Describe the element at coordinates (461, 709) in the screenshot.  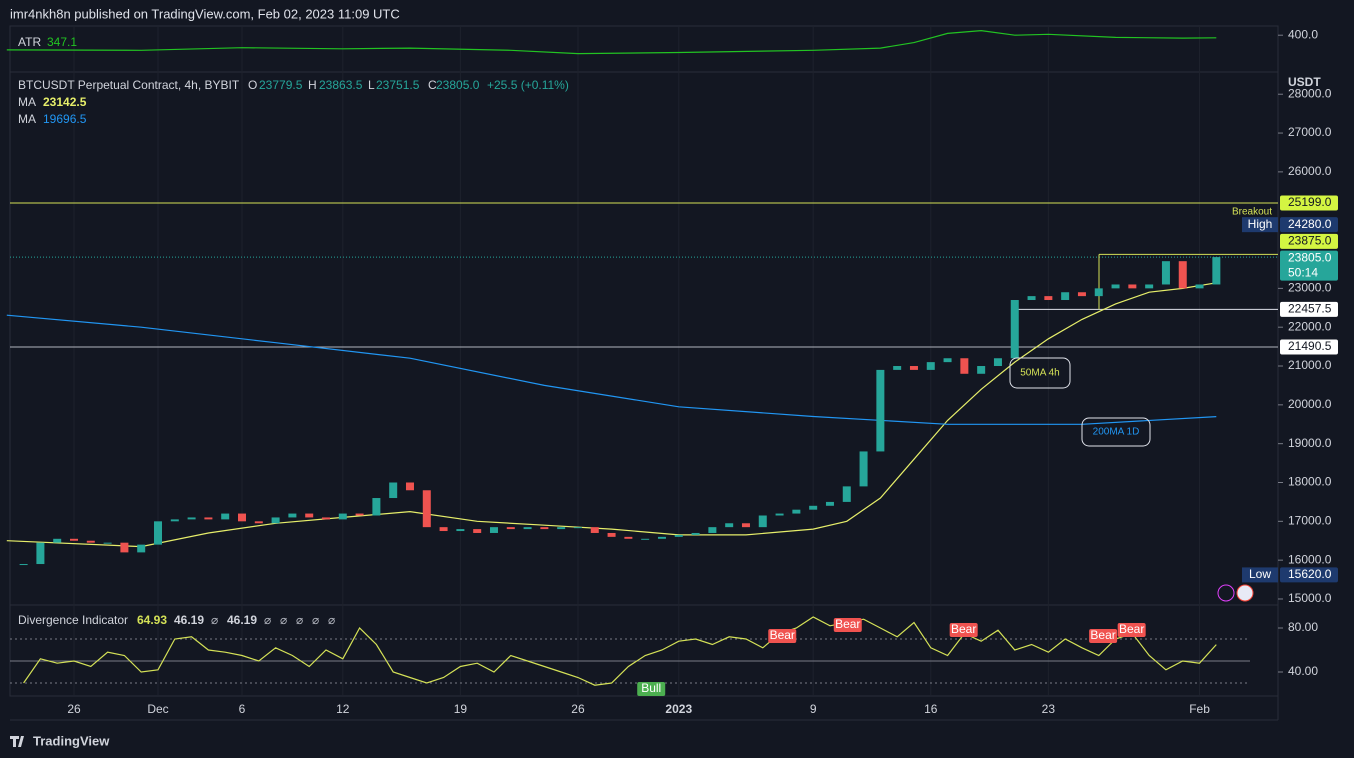
I see `x-tick-label: 19` at that location.